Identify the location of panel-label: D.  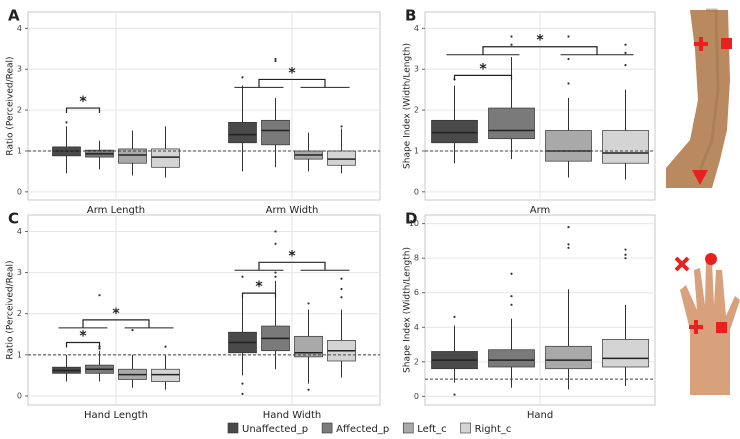
(411, 219).